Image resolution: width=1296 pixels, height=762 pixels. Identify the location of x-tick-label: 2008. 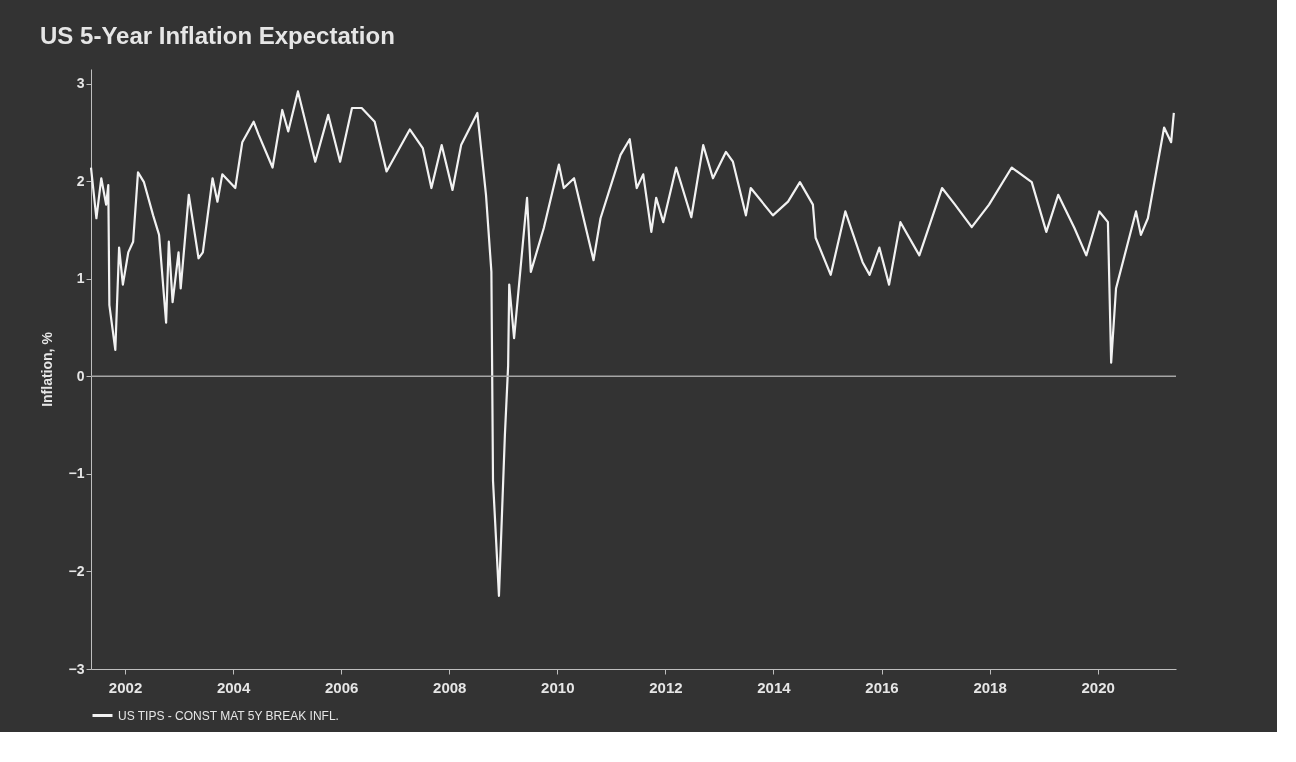
(450, 687).